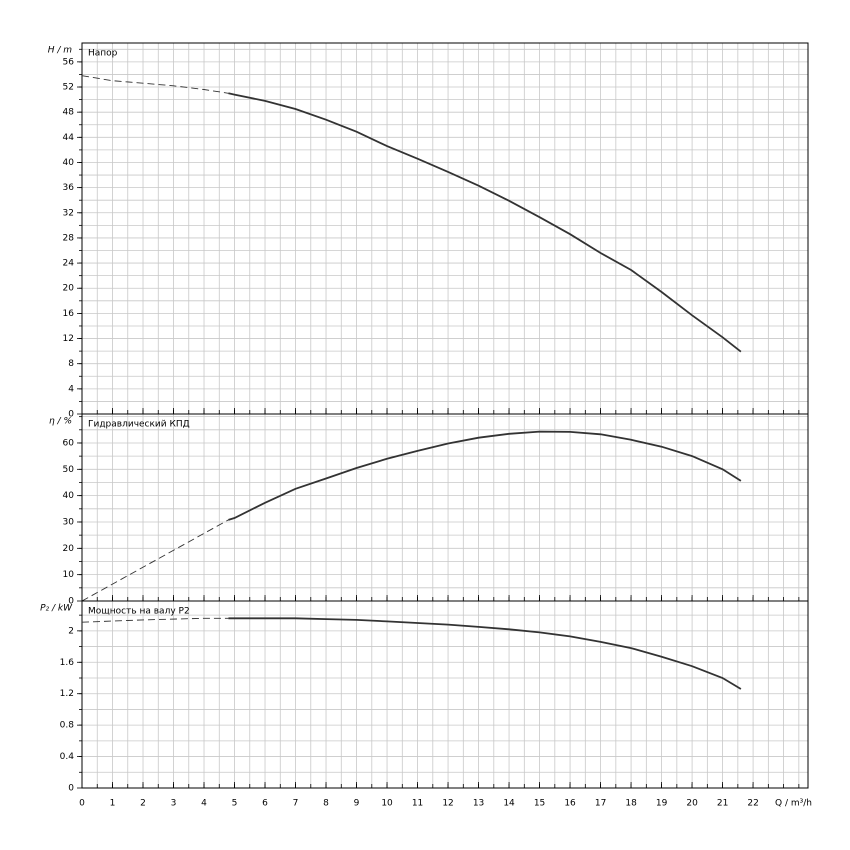  I want to click on y-axis-label: H / m, so click(60, 51).